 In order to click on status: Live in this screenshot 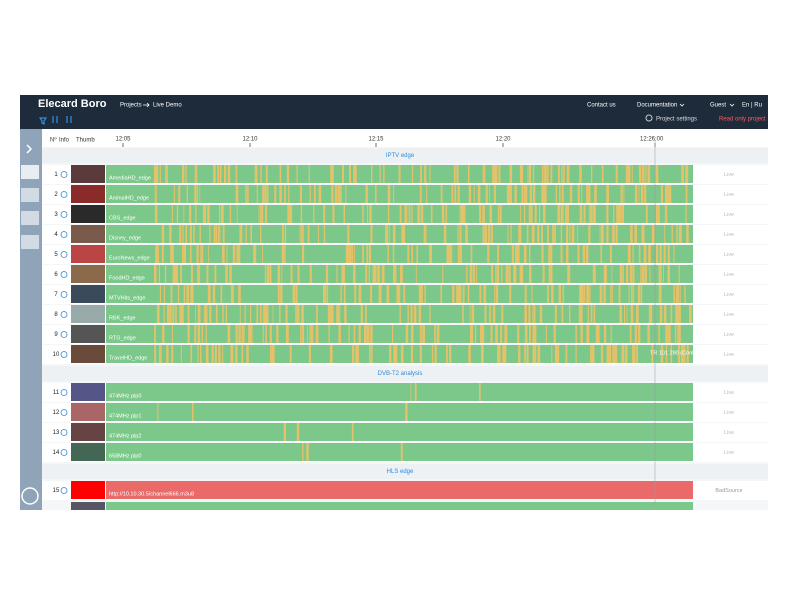, I will do `click(729, 255)`.